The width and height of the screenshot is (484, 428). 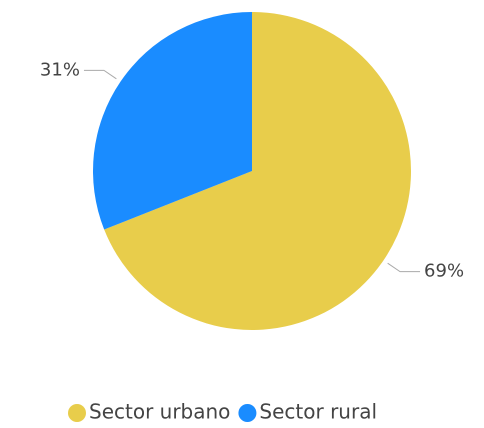 What do you see at coordinates (444, 271) in the screenshot?
I see `data-label: 69%` at bounding box center [444, 271].